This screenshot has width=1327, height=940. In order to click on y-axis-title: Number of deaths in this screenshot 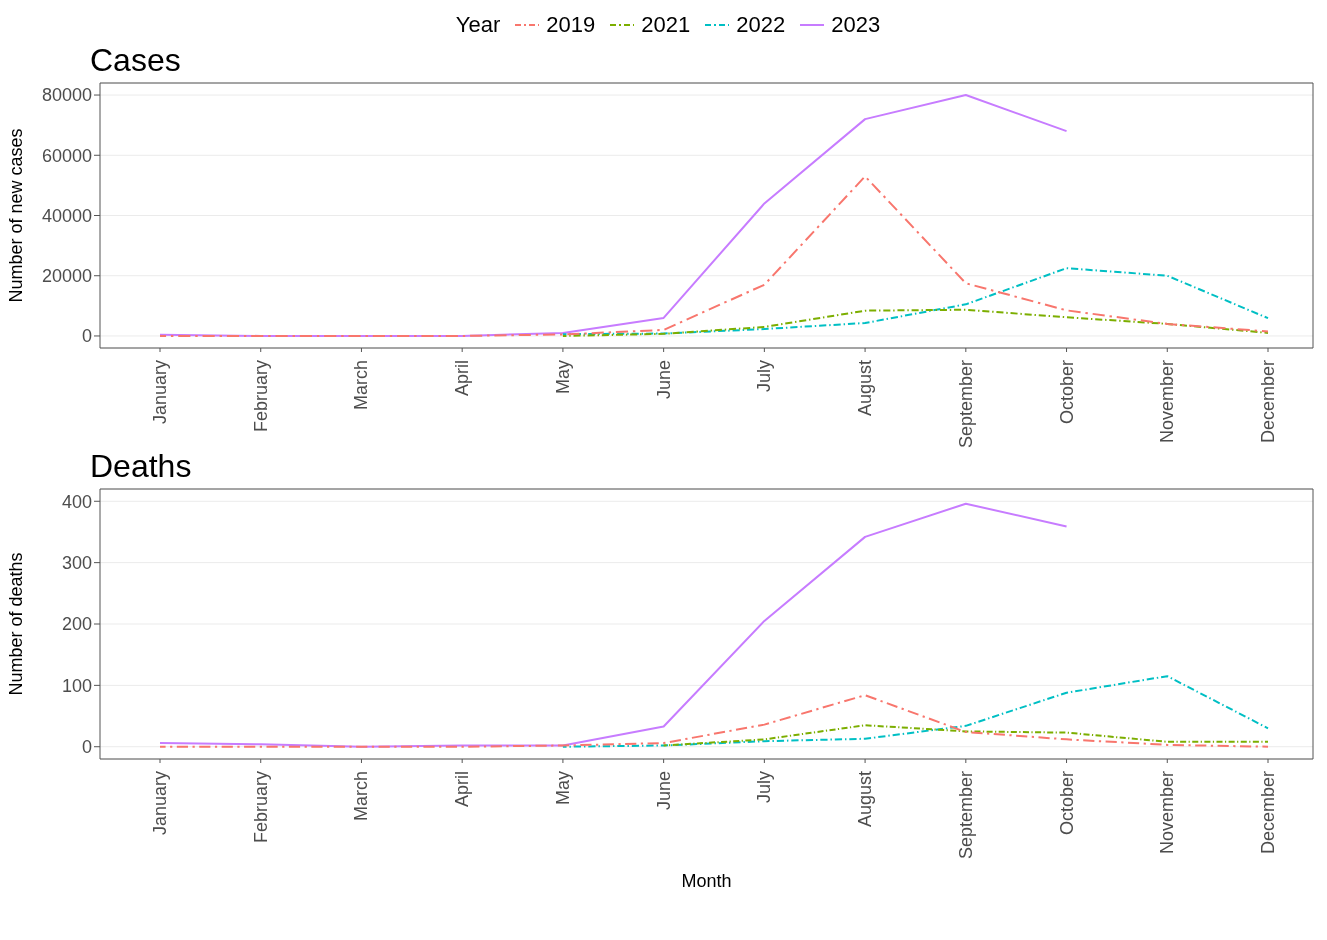, I will do `click(16, 624)`.